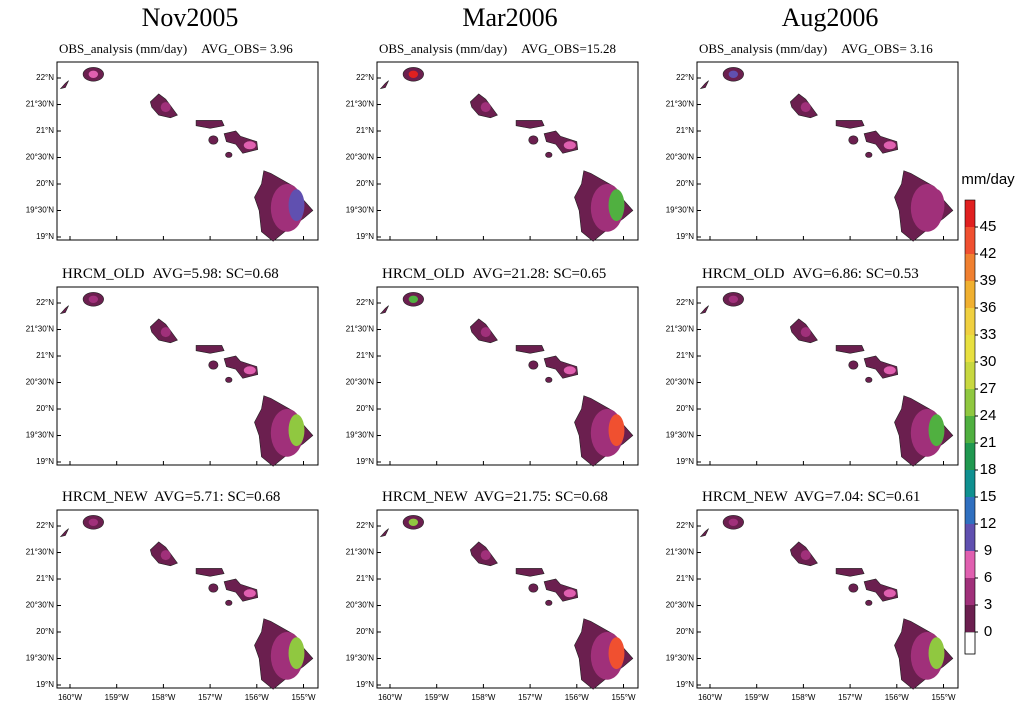 The image size is (1020, 713). I want to click on colorbar-tick-label: 21, so click(988, 442).